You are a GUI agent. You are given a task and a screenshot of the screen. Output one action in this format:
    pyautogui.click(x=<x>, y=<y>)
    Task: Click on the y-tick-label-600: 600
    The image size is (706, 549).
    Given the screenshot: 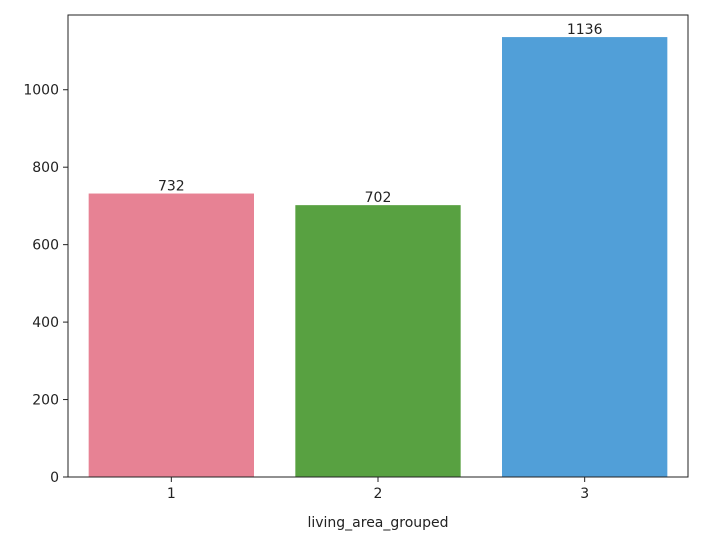 What is the action you would take?
    pyautogui.click(x=45, y=246)
    